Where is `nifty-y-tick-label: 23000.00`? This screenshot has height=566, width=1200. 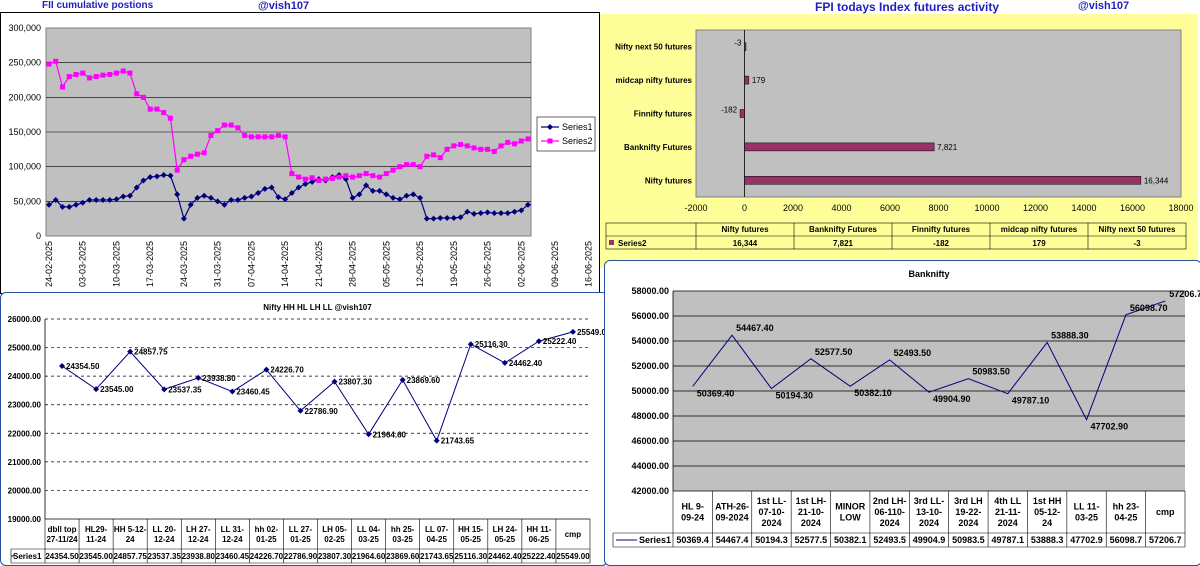 nifty-y-tick-label: 23000.00 is located at coordinates (25, 405).